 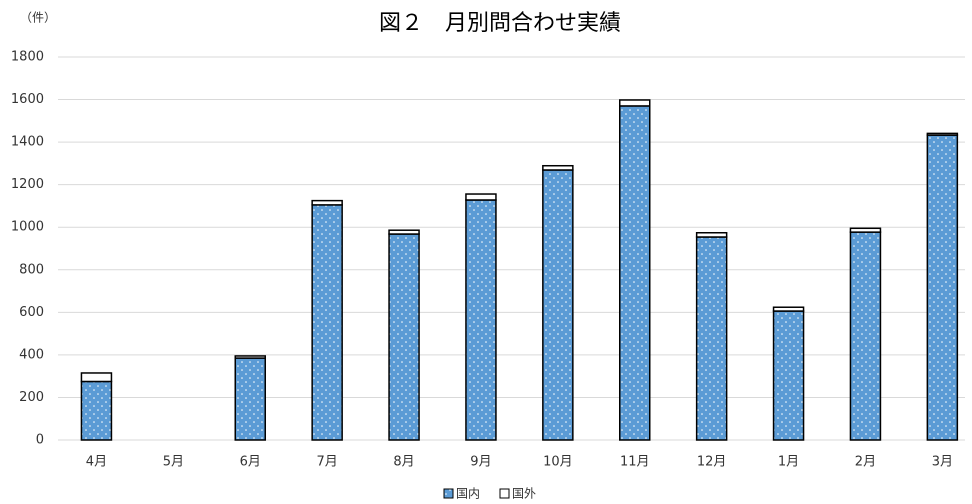 What do you see at coordinates (500, 23) in the screenshot?
I see `chart-title: 図２ 月別問合わせ実績` at bounding box center [500, 23].